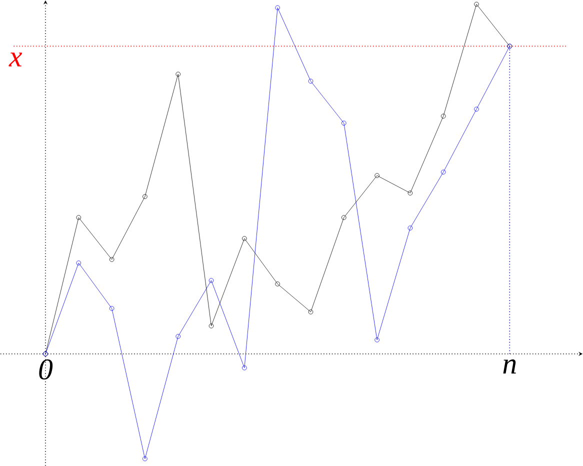 This screenshot has height=466, width=583. I want to click on x-tick-label: 0, so click(46, 369).